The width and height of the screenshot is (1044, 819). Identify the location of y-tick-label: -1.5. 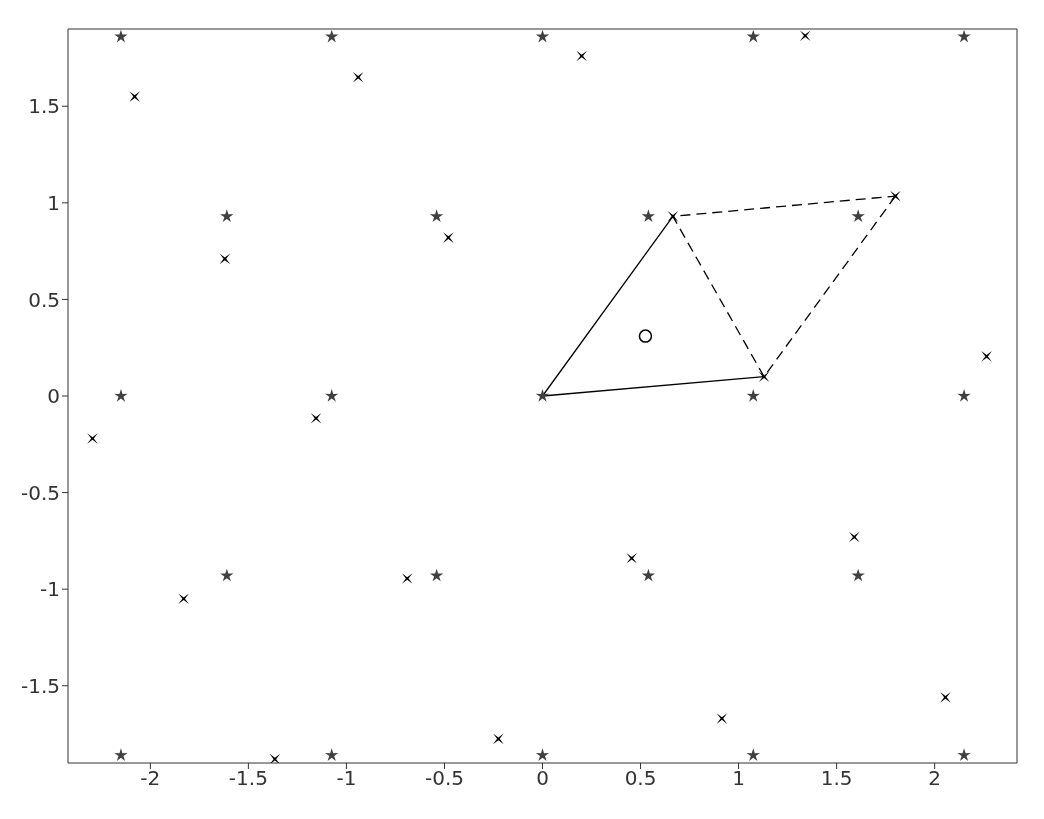
(40, 685).